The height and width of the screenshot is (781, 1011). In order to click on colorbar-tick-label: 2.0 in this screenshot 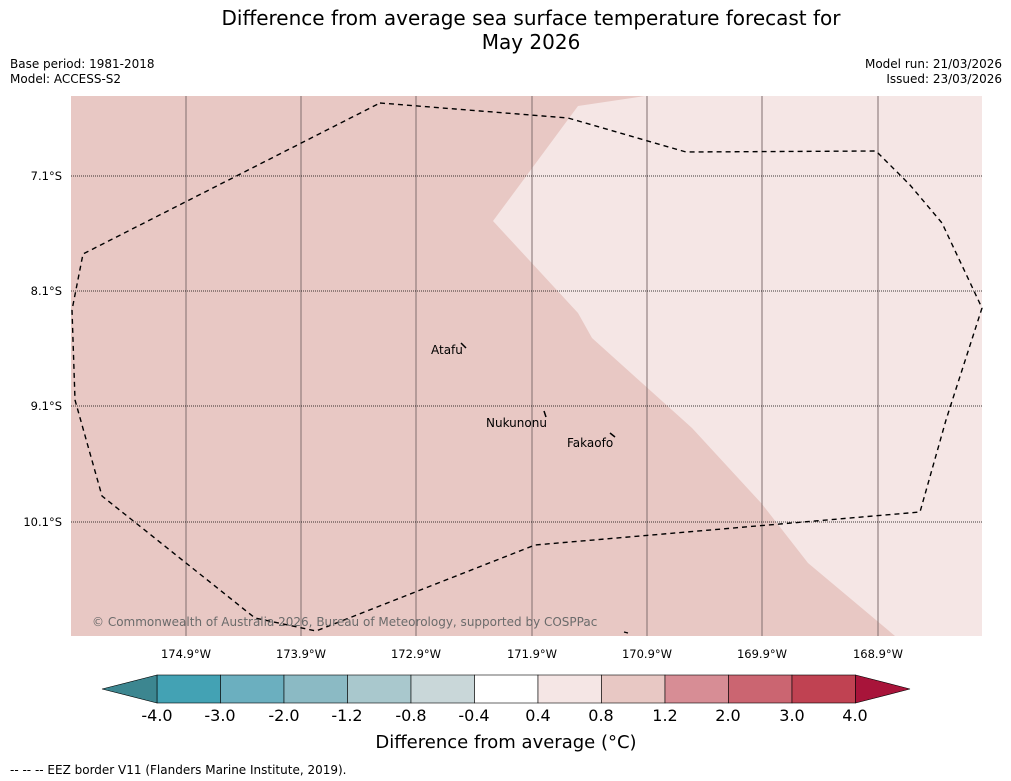, I will do `click(728, 715)`.